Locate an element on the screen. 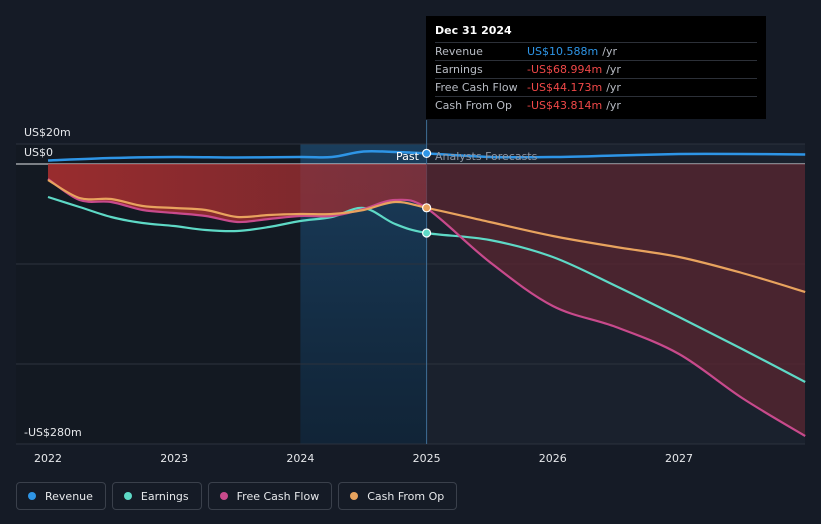  legend-label: Cash From Op is located at coordinates (406, 496).